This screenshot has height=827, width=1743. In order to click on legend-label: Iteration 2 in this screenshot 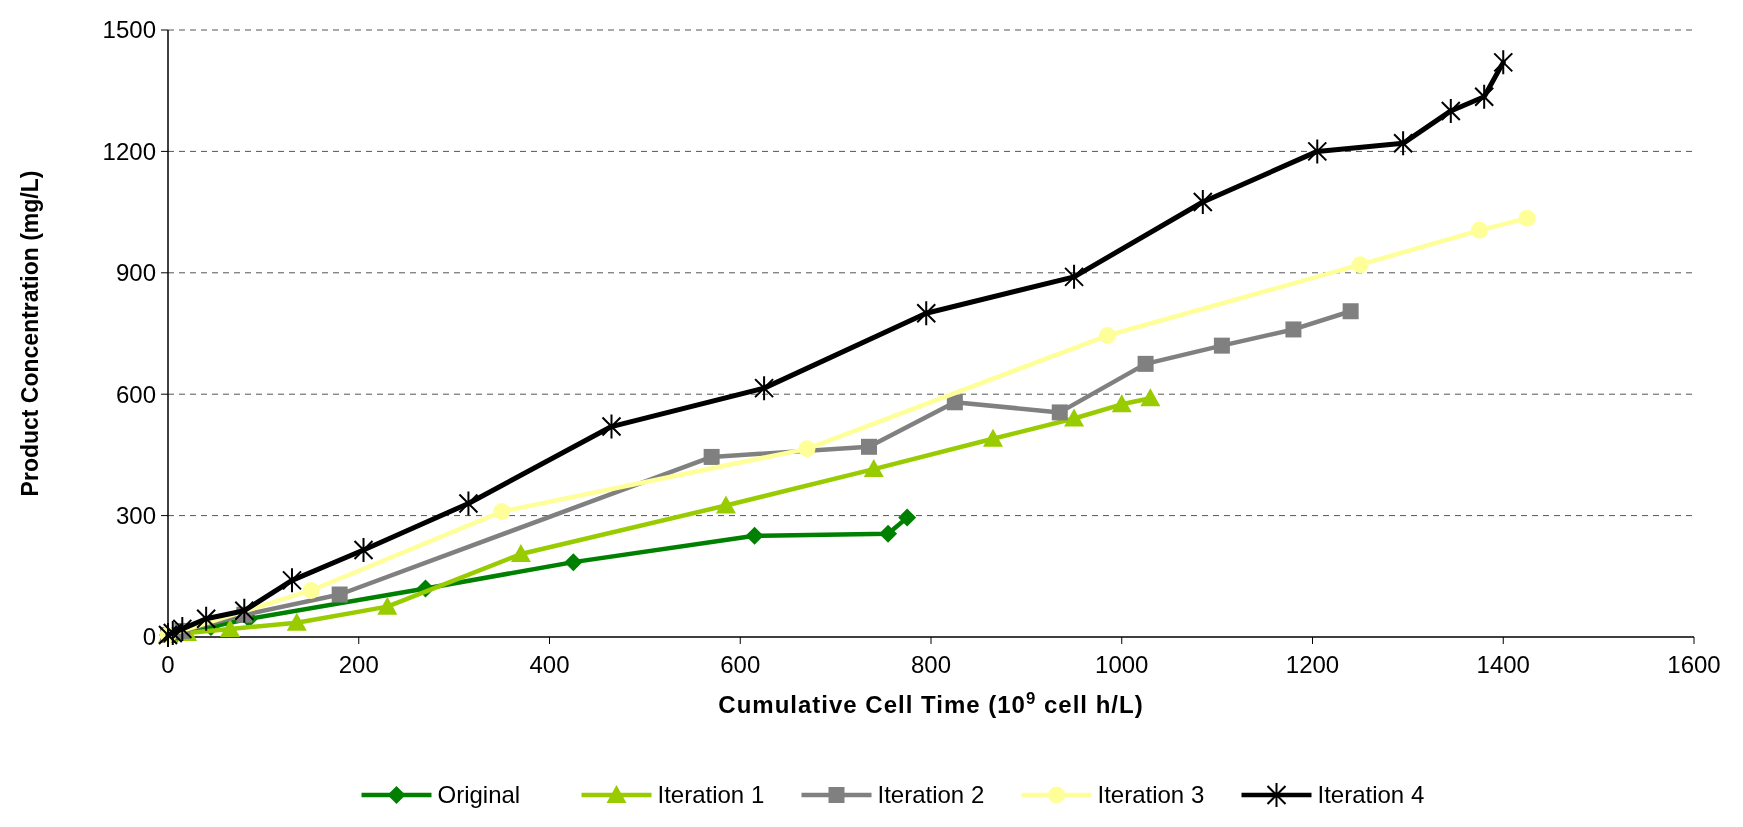, I will do `click(931, 794)`.